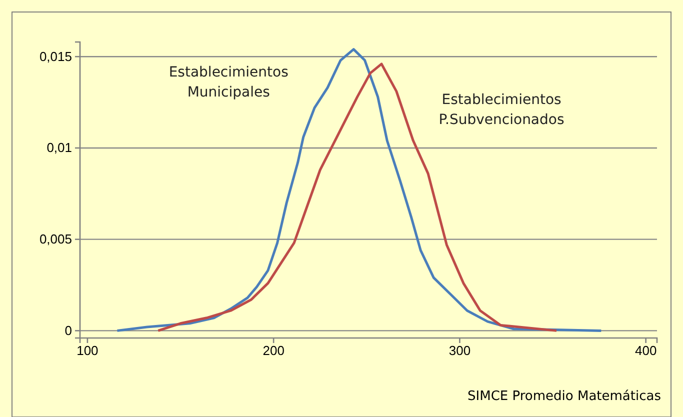 This screenshot has width=683, height=417. I want to click on text: Establecimientos P.Subvencionados, so click(501, 110).